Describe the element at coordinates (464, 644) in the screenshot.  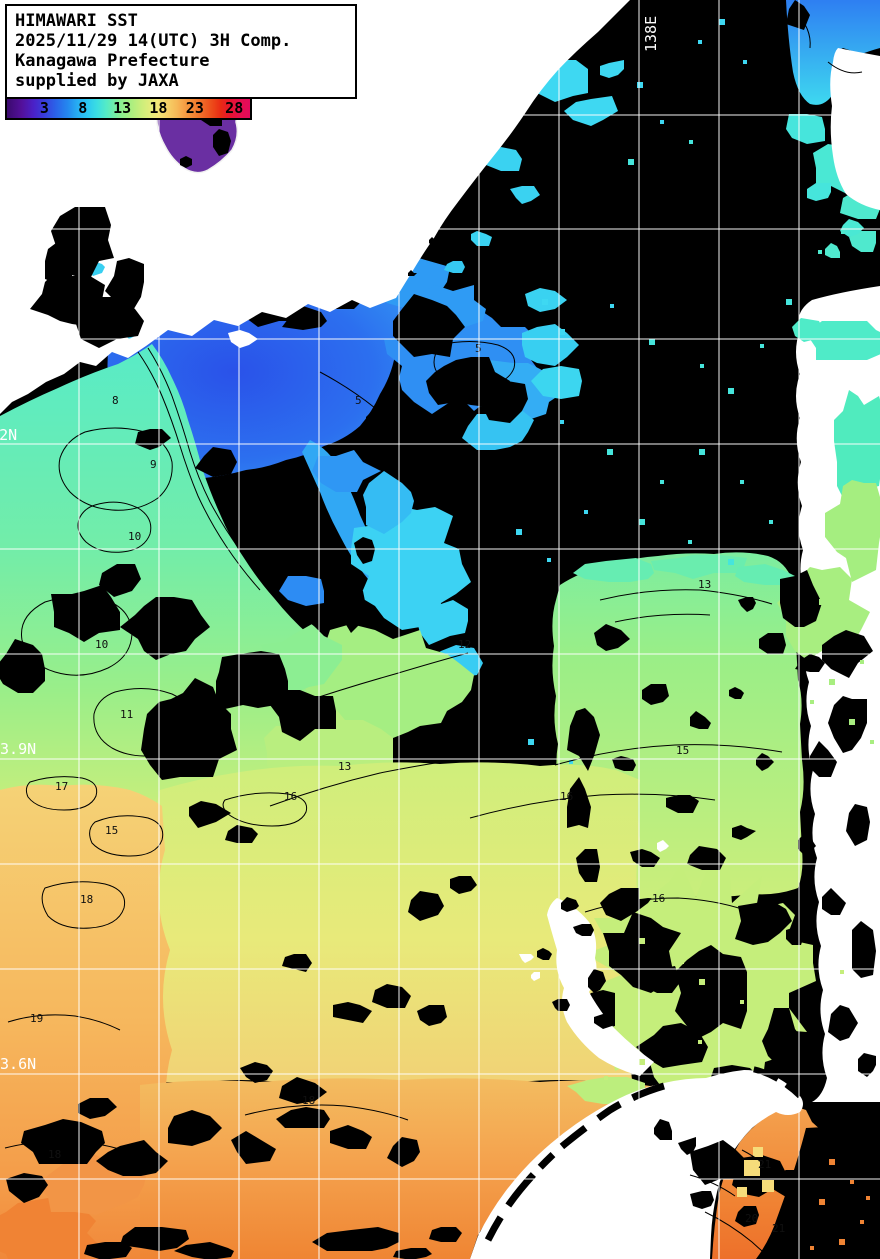
I see `contour-temp-label: 12` at that location.